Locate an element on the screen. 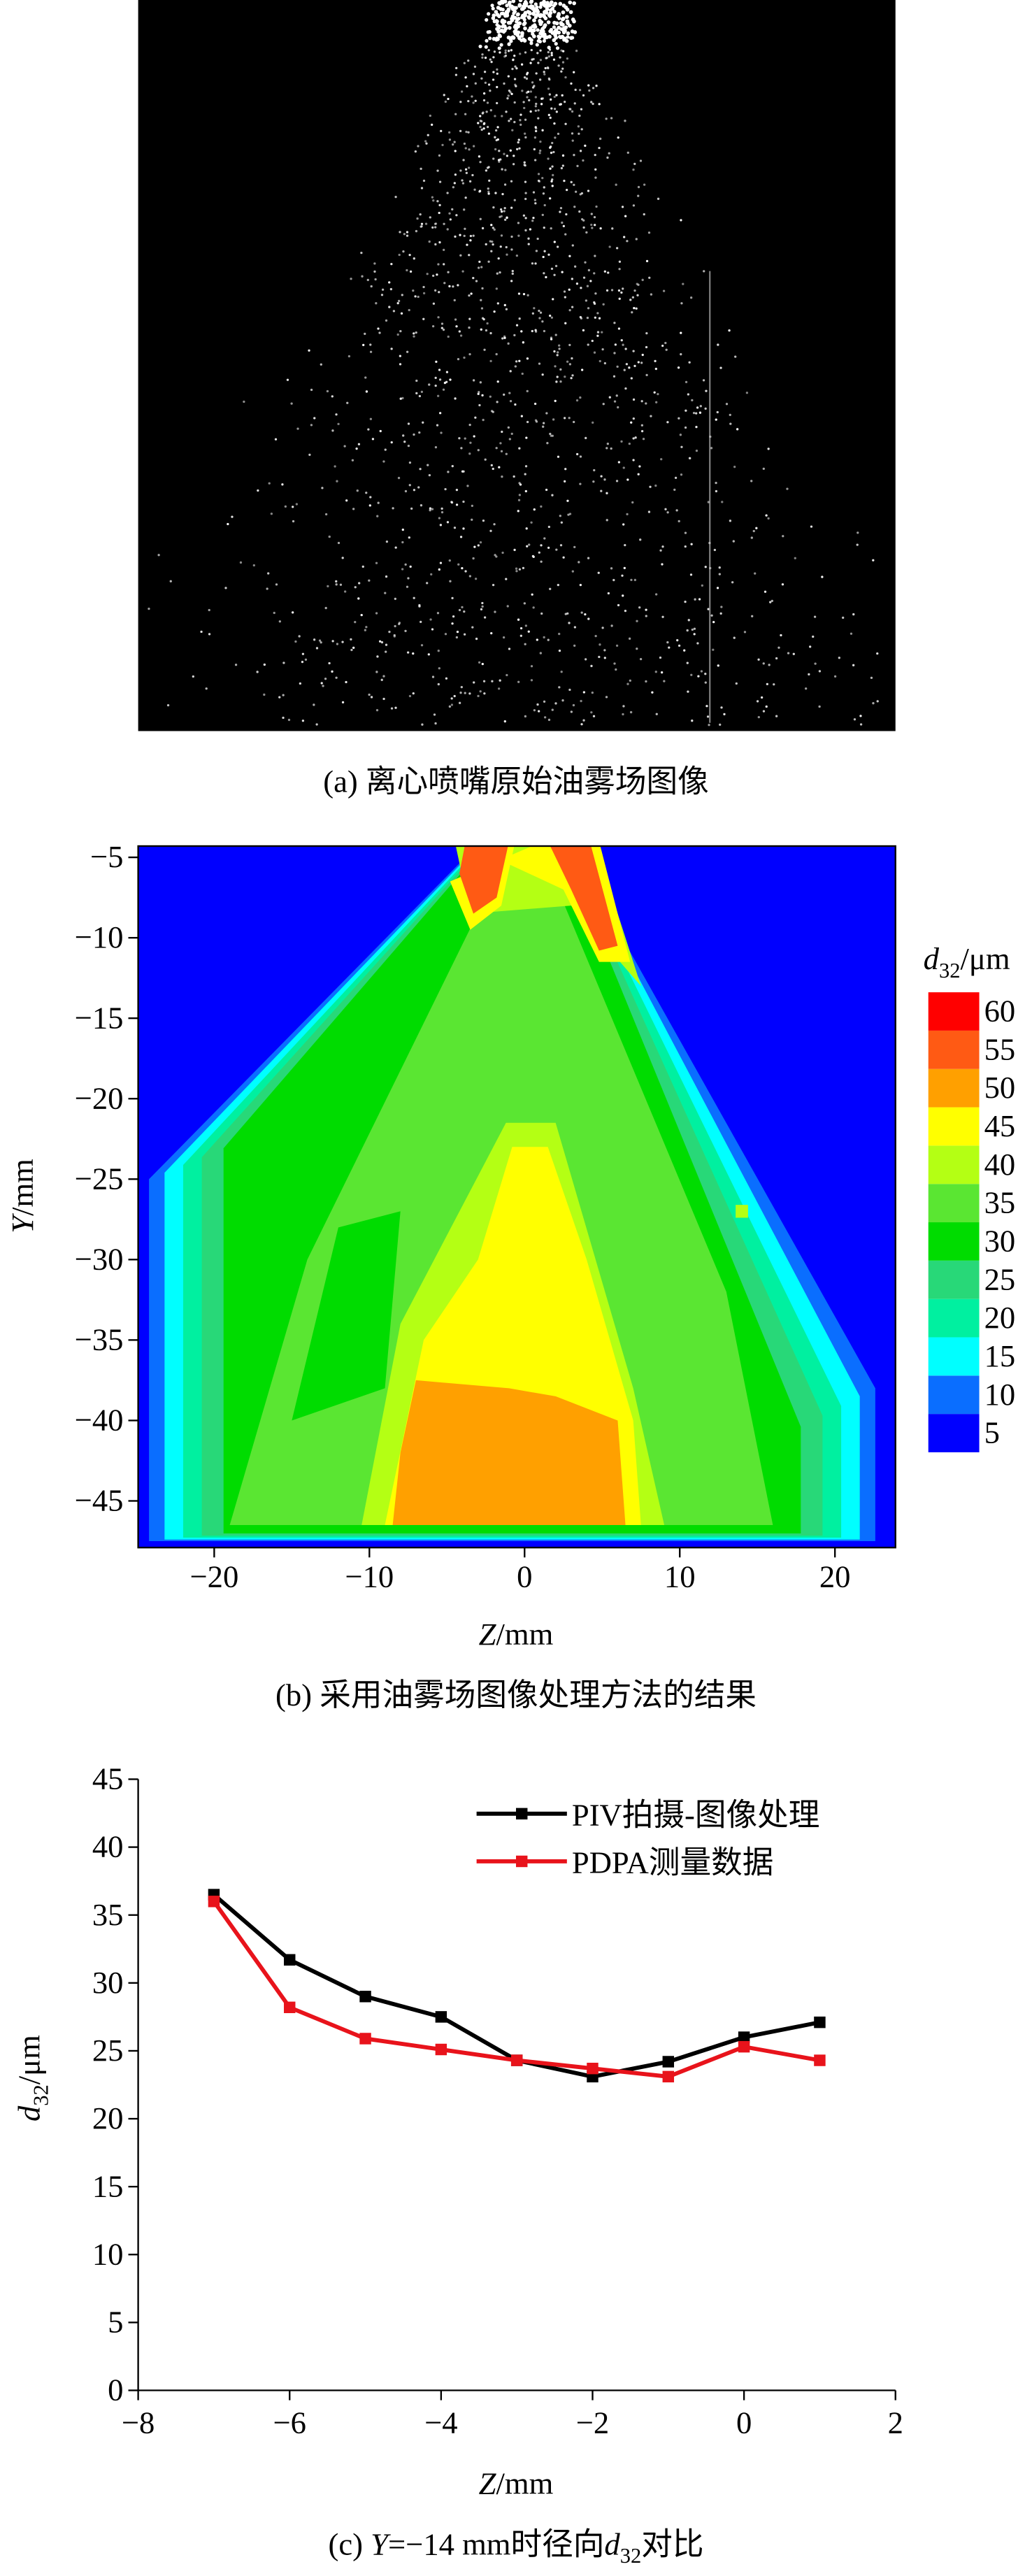 Image resolution: width=1032 pixels, height=2576 pixels. legend-label: PIV拍摄-图像处理 is located at coordinates (696, 1814).